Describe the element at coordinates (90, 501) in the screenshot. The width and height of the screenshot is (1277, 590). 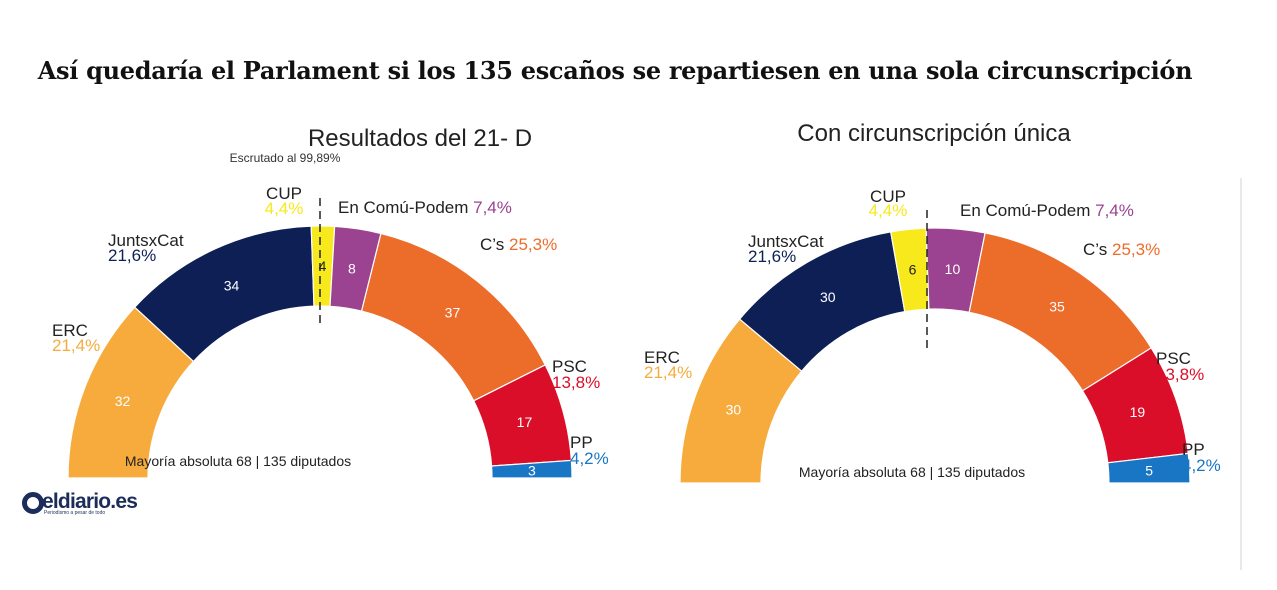
I see `logo-name: eldiario.es` at that location.